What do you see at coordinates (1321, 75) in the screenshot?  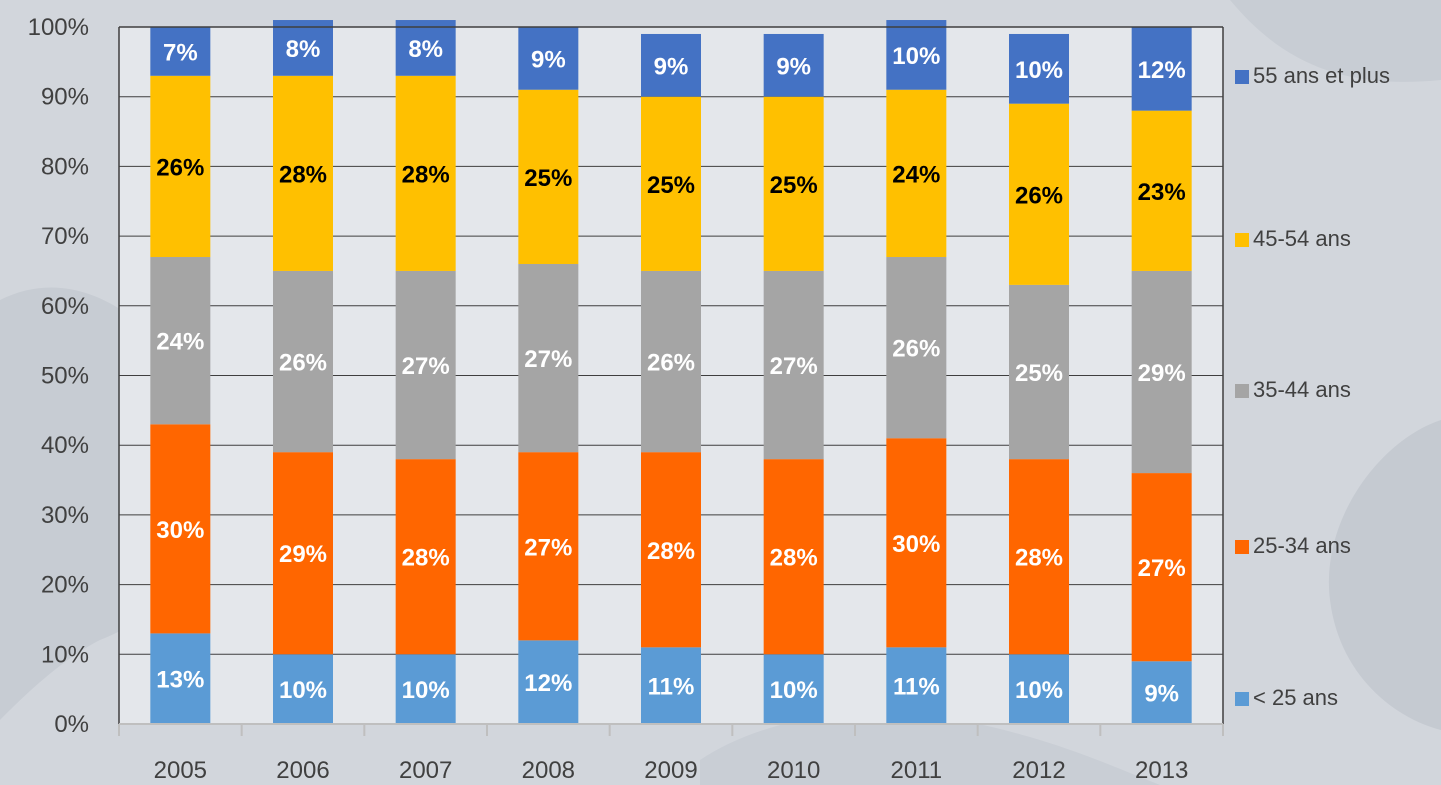 I see `legend-label: 55 ans et plus` at bounding box center [1321, 75].